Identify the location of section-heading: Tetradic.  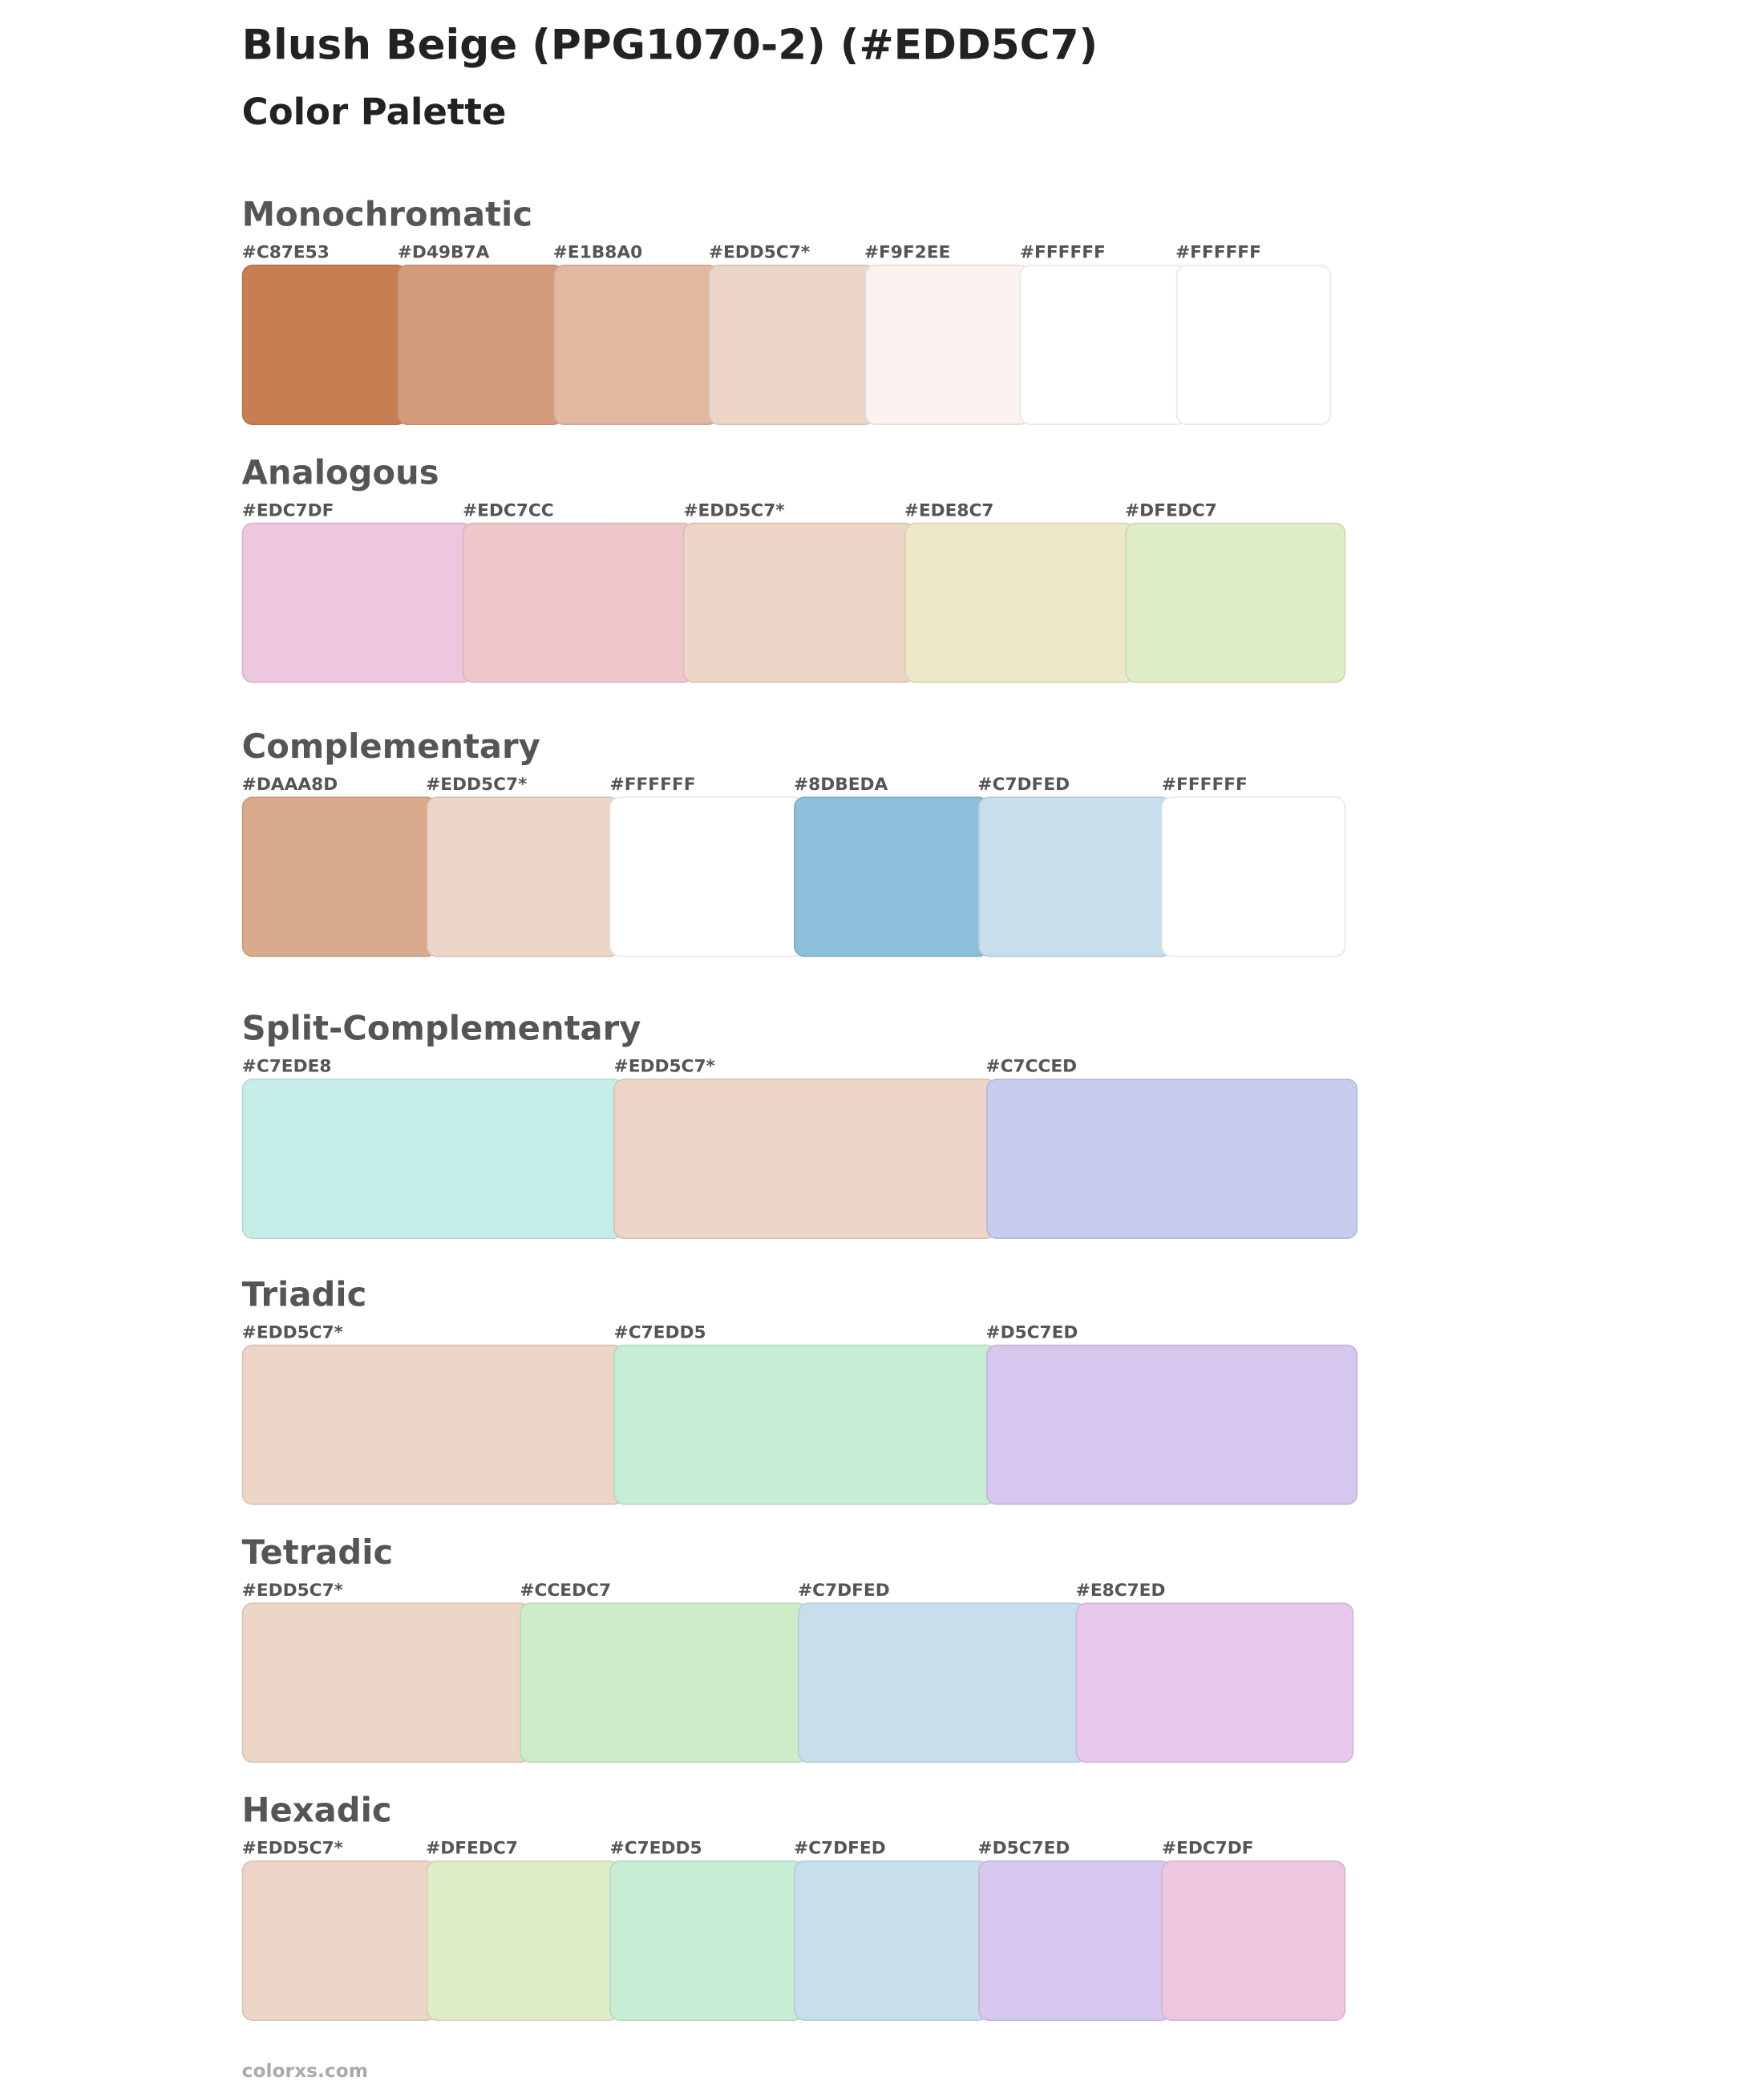
(317, 1552).